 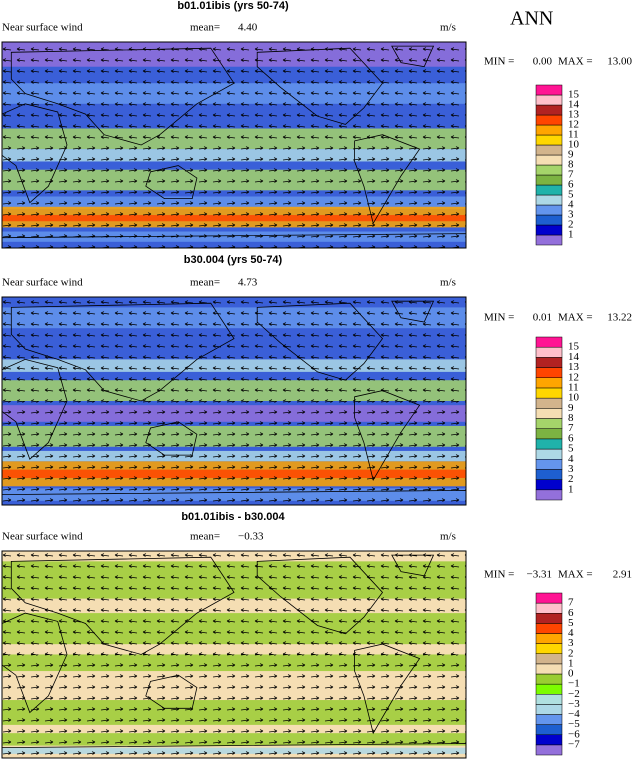 What do you see at coordinates (499, 575) in the screenshot?
I see `min-label: MIN =` at bounding box center [499, 575].